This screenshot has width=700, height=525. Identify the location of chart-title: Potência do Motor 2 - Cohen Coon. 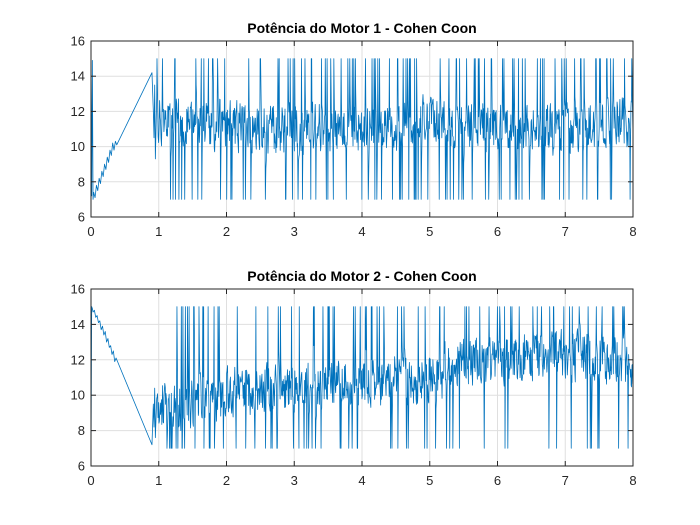
(361, 276).